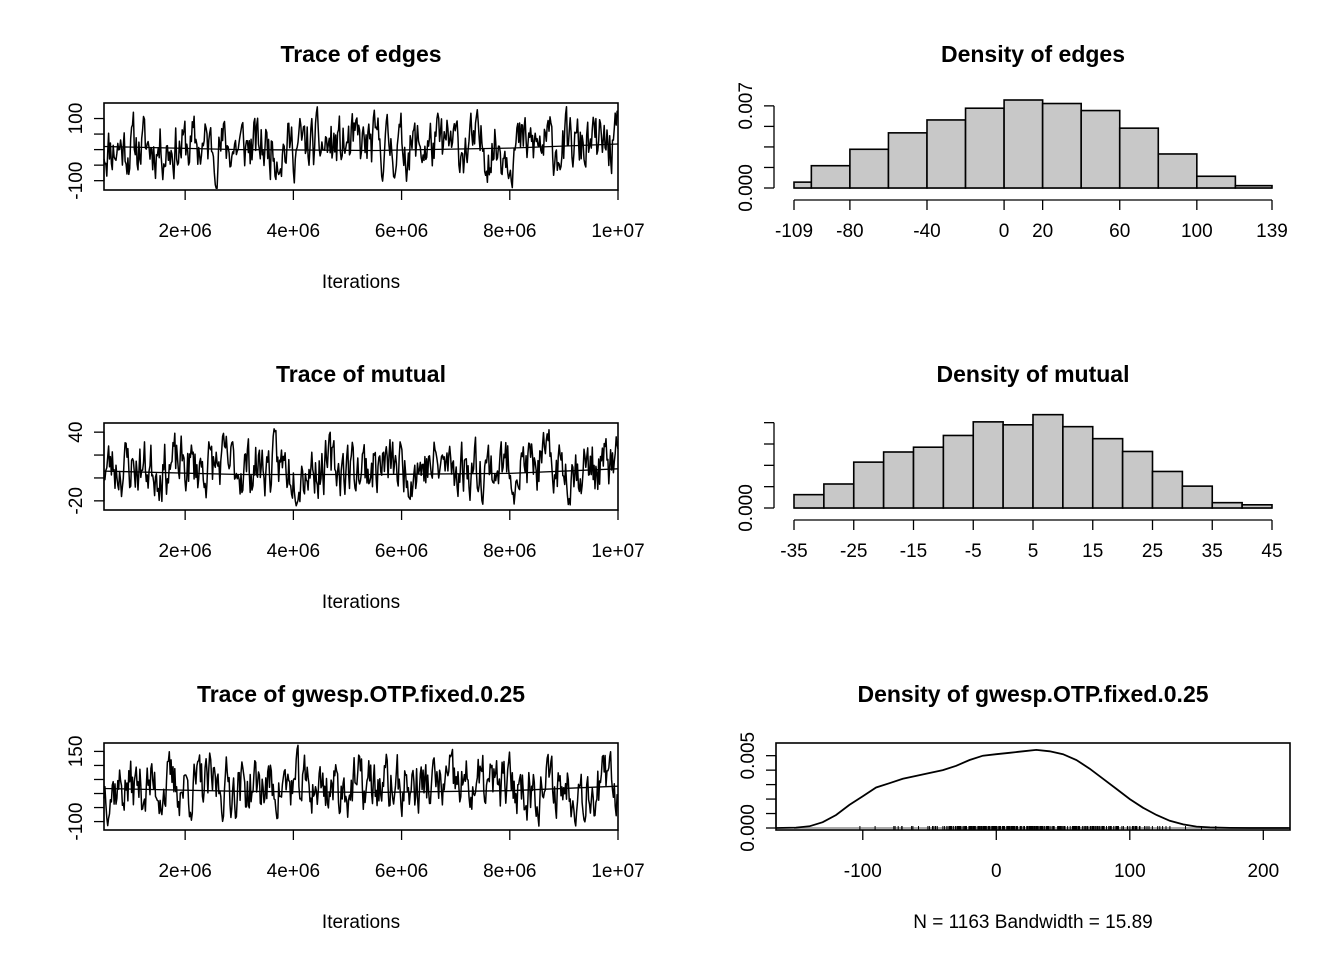  Describe the element at coordinates (849, 231) in the screenshot. I see `density-edges-x-tick-label: -80` at that location.